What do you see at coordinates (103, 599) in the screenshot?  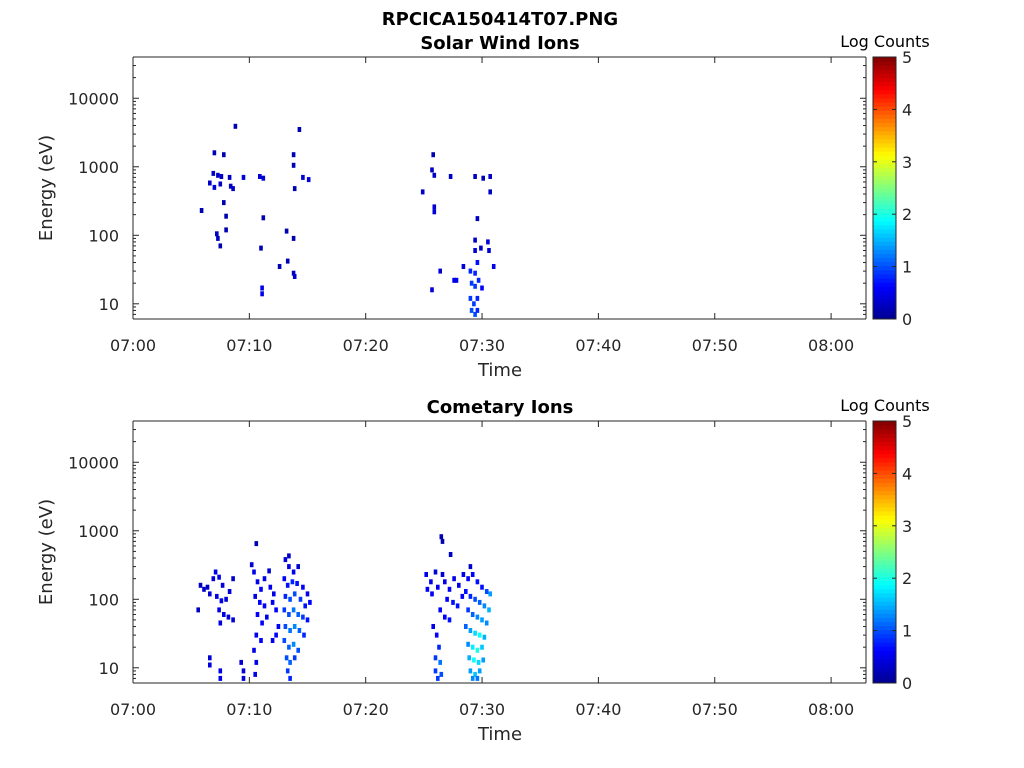 I see `y-tick-label: 100` at bounding box center [103, 599].